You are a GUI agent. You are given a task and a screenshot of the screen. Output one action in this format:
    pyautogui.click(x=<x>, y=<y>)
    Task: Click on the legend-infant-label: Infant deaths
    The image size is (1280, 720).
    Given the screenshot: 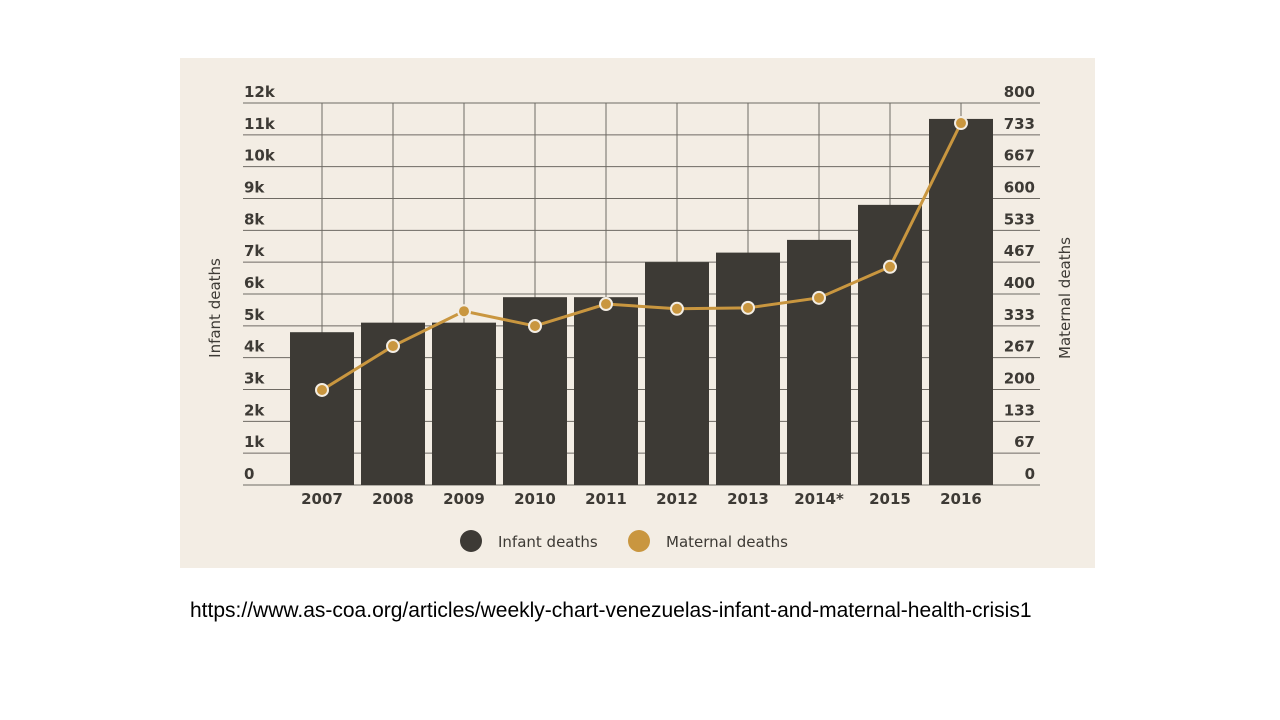 What is the action you would take?
    pyautogui.click(x=548, y=542)
    